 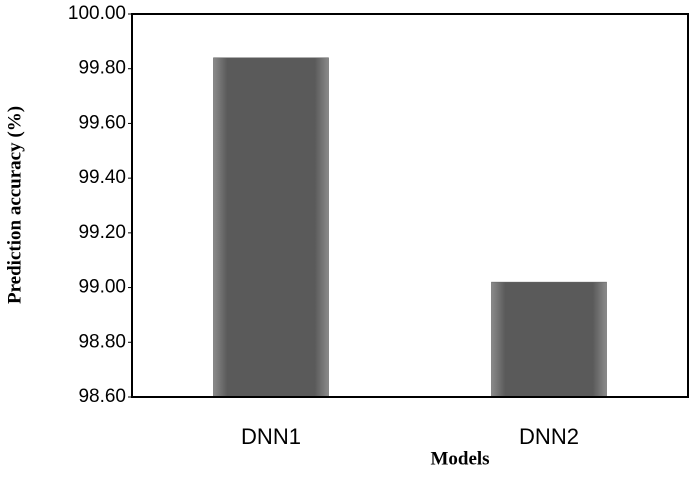 I want to click on x-tick-label: DNN2, so click(x=549, y=436).